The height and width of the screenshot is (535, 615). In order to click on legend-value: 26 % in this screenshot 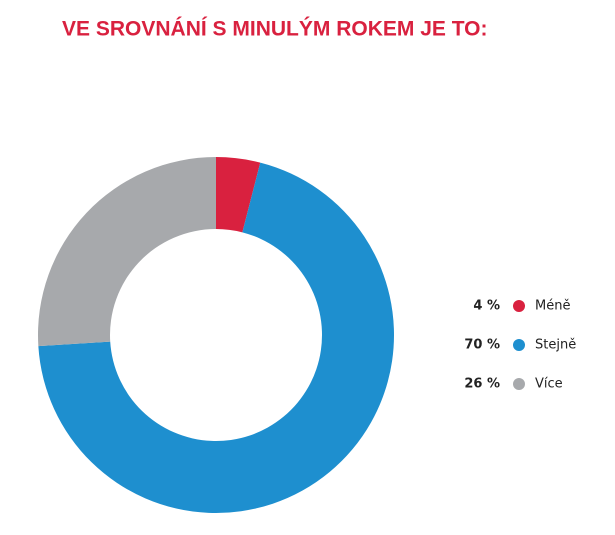, I will do `click(482, 384)`.